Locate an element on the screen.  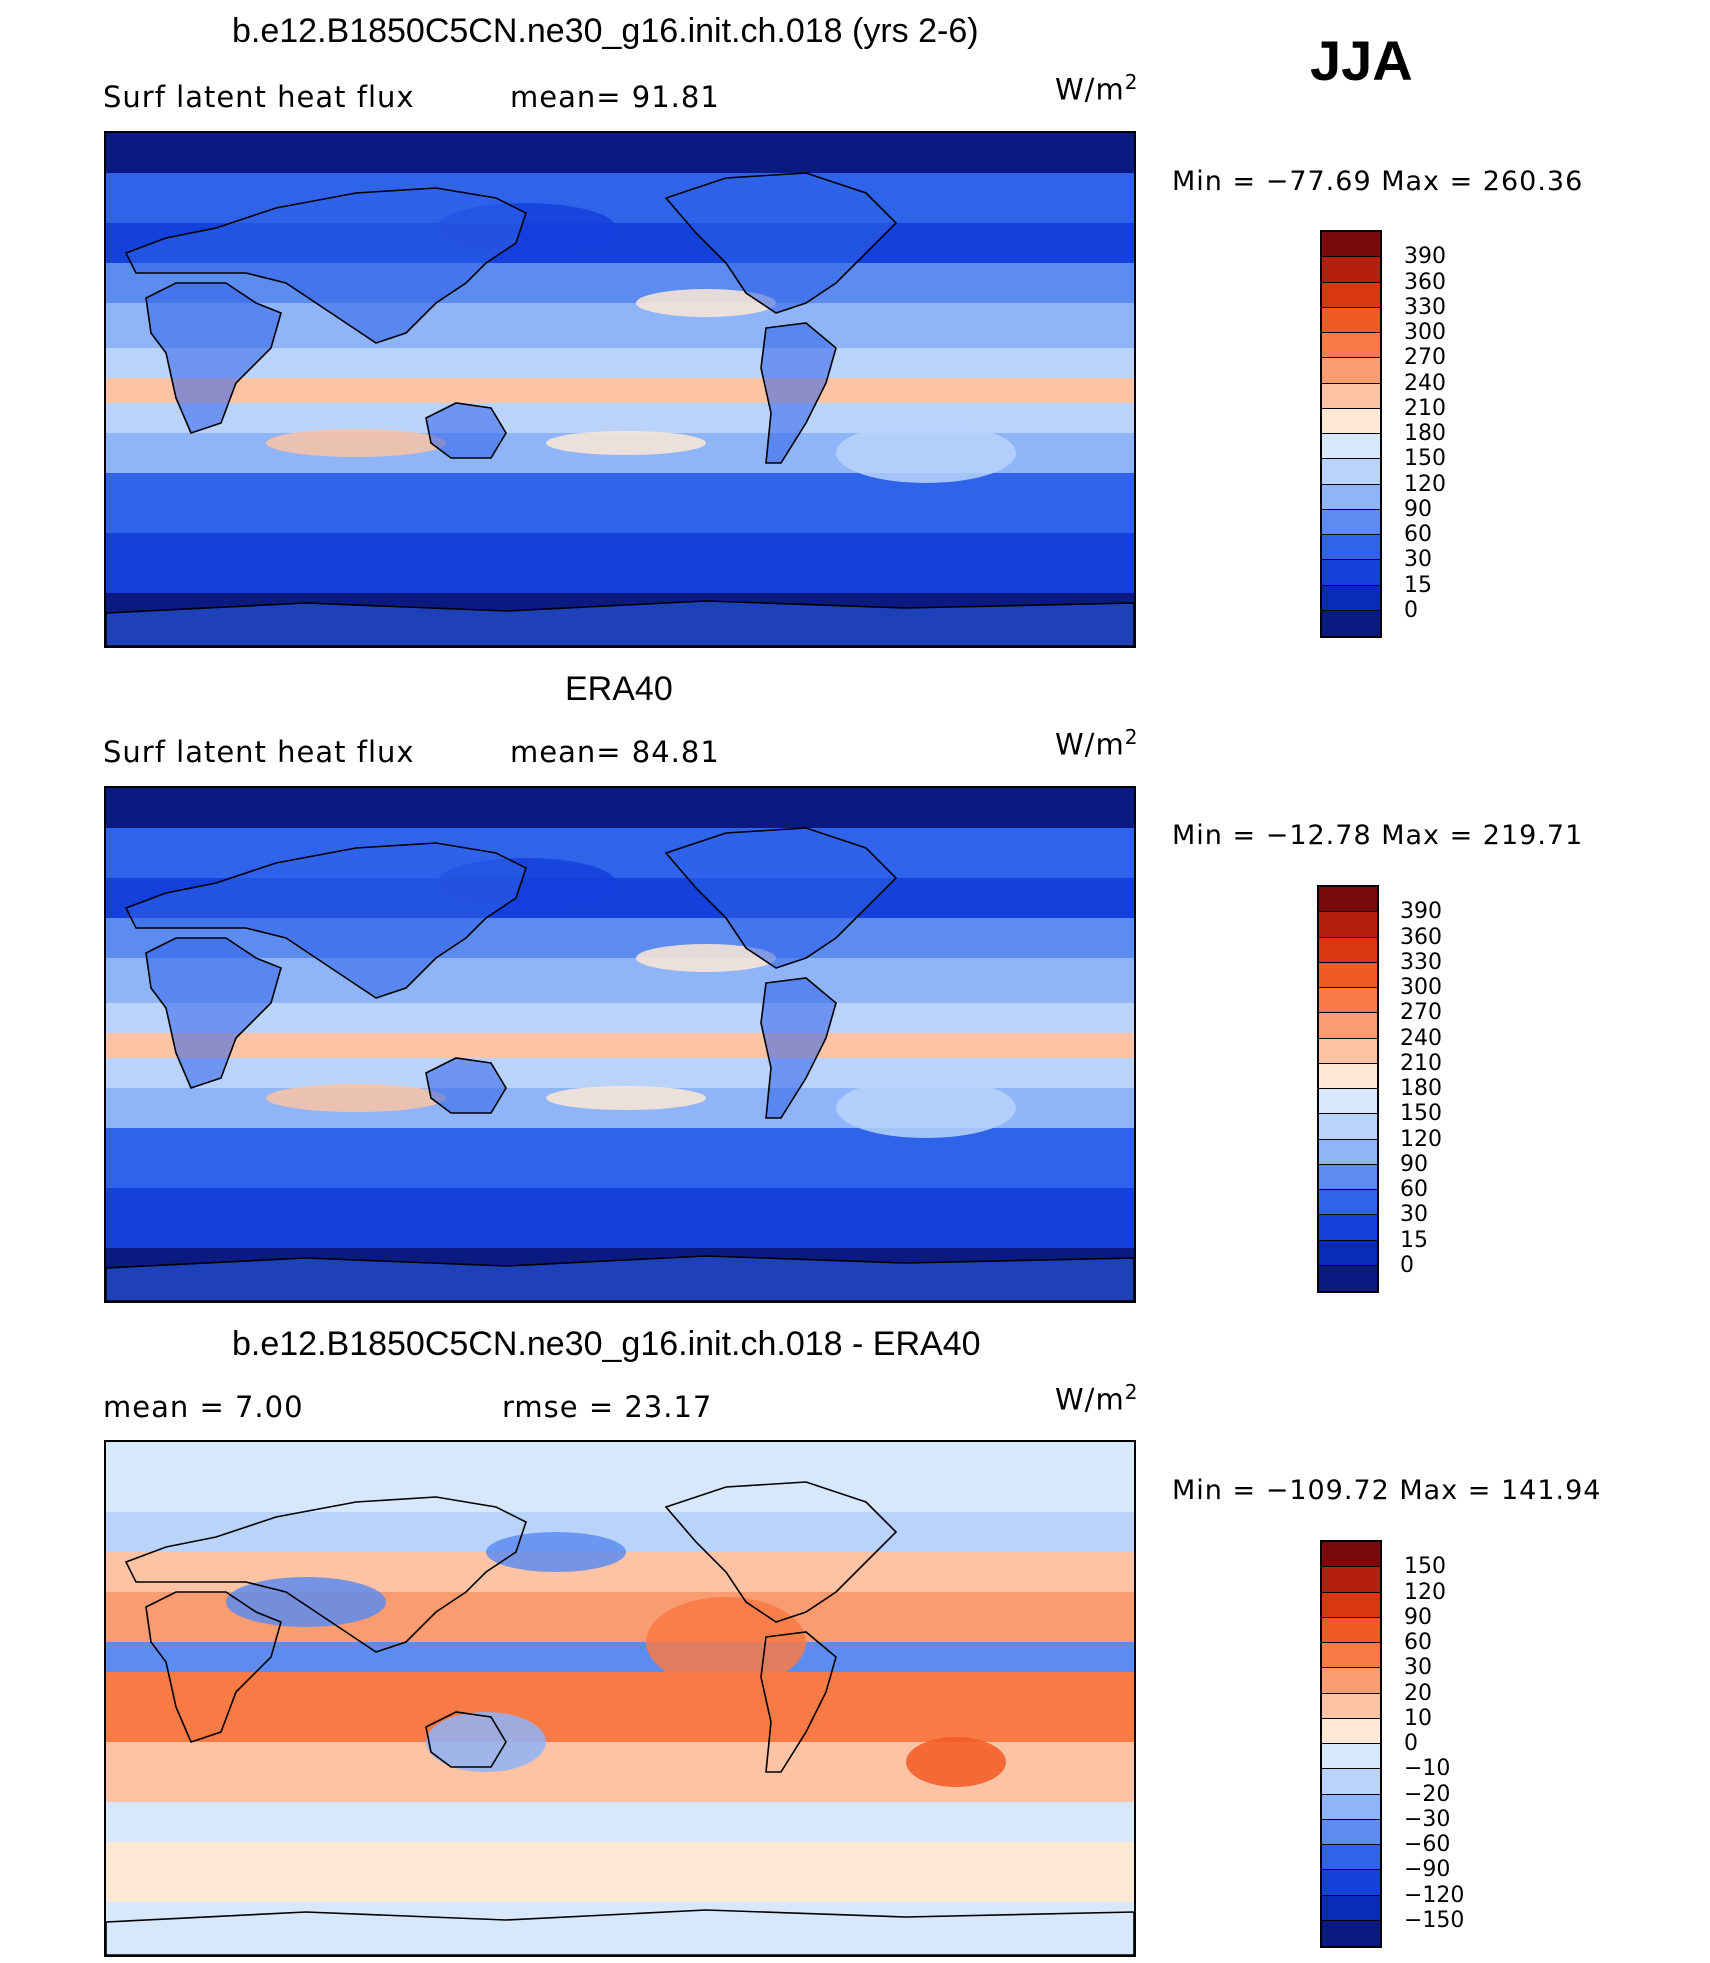
colorbar-tick-label: 15 is located at coordinates (1418, 585).